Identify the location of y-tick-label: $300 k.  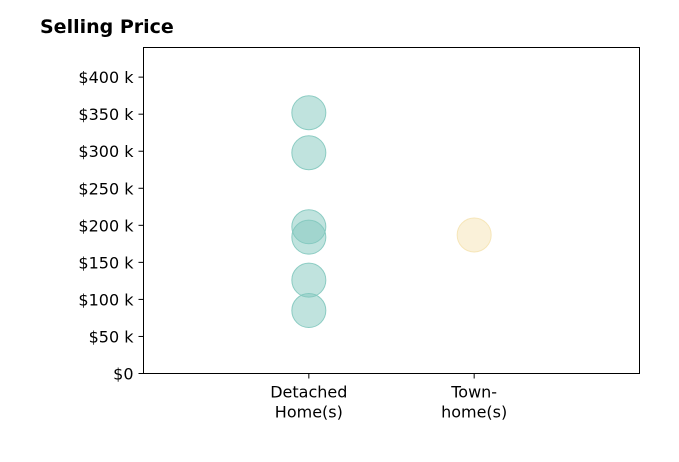
(106, 151).